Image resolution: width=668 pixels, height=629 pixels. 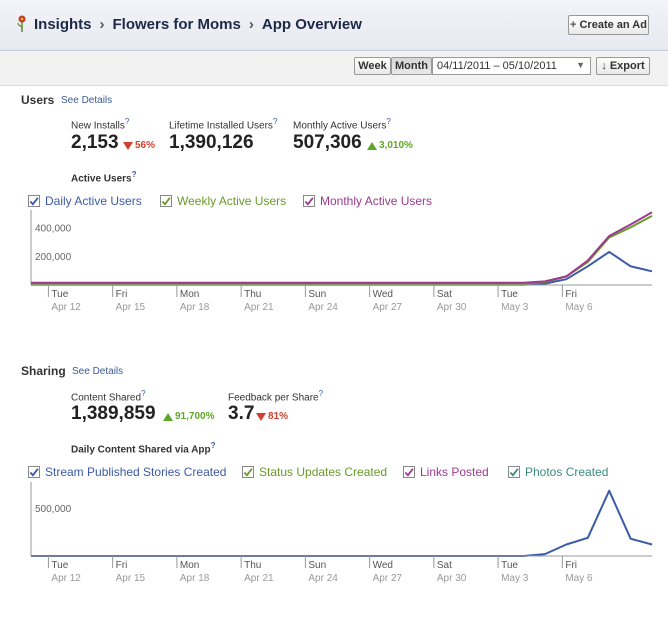 What do you see at coordinates (188, 416) in the screenshot?
I see `change-badge-content-shared: 91,700%` at bounding box center [188, 416].